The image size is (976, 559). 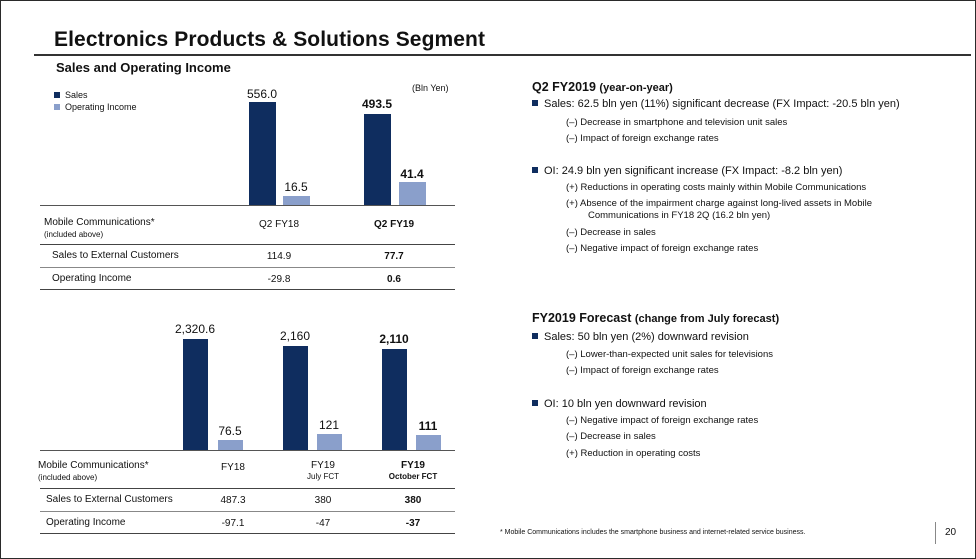 What do you see at coordinates (99, 229) in the screenshot?
I see `mc-label-1: Mobile Communications* (included above)` at bounding box center [99, 229].